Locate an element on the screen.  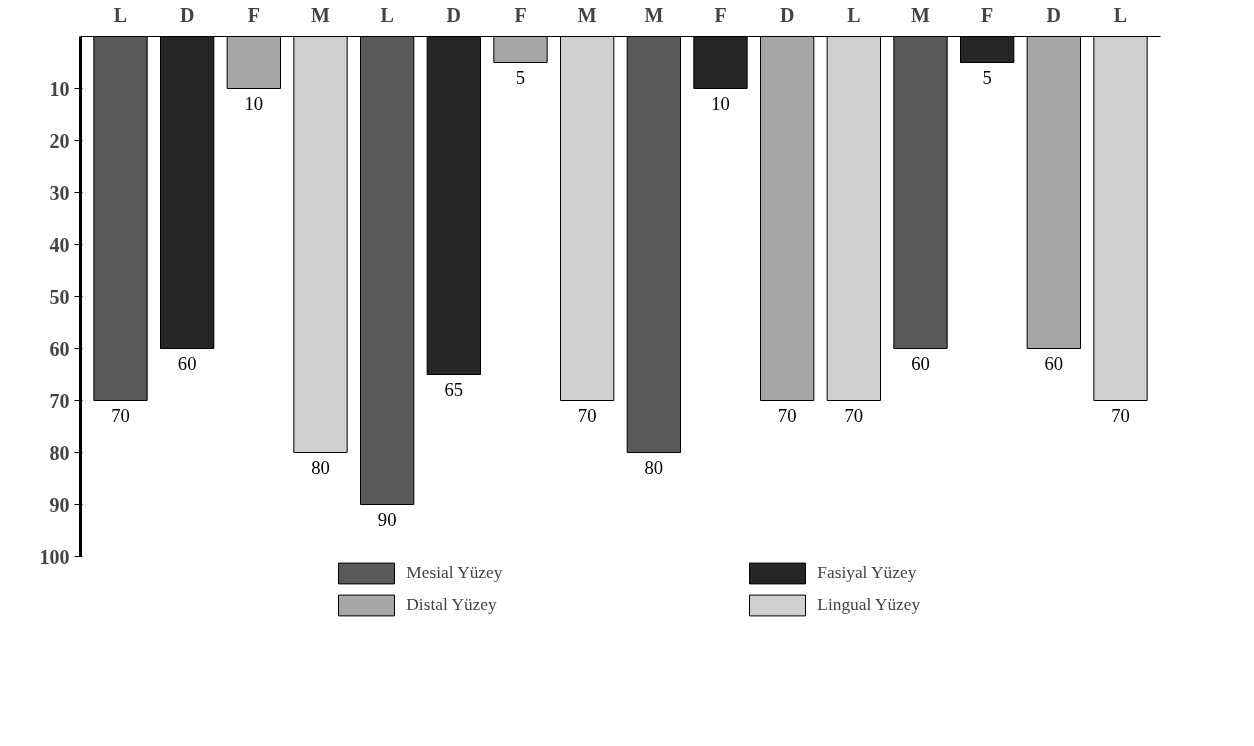
legend-label: Fasiyal Yüzey is located at coordinates (867, 573).